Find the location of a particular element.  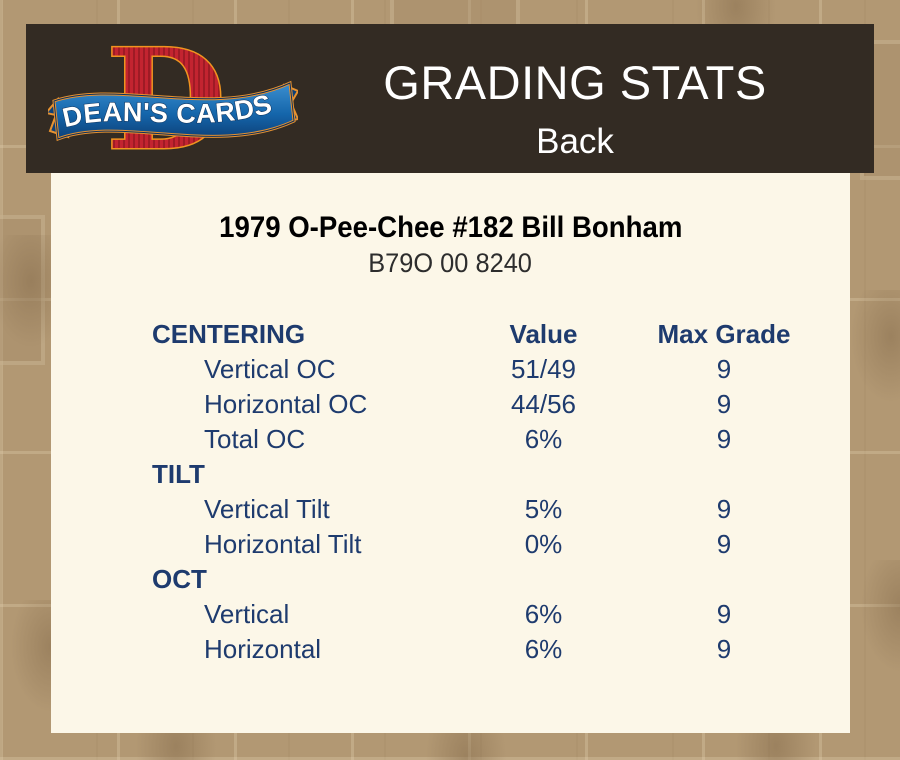

table-row: Vertical Tilt 5% 9 is located at coordinates (475, 509).